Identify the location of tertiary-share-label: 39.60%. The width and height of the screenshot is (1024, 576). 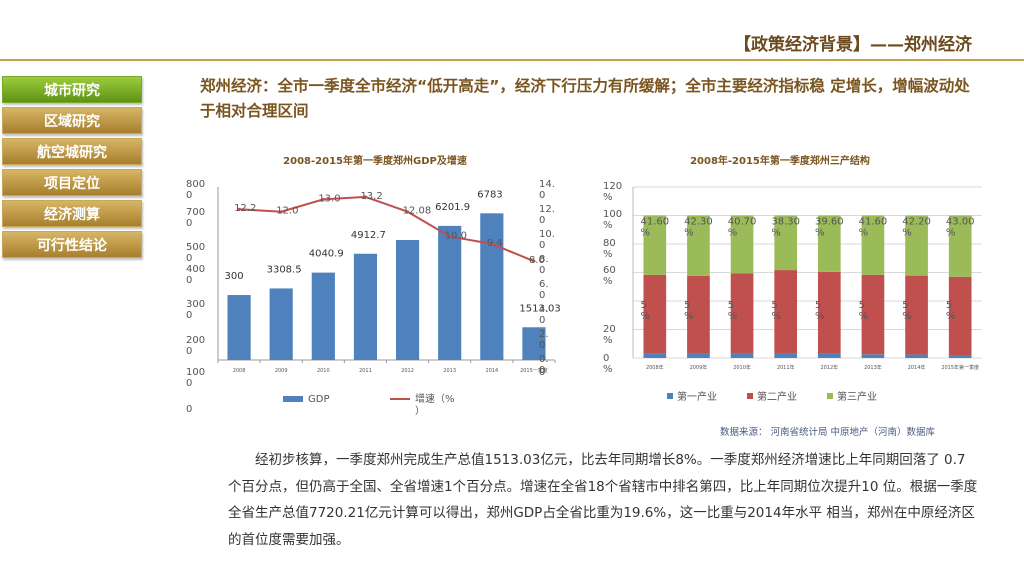
(829, 228).